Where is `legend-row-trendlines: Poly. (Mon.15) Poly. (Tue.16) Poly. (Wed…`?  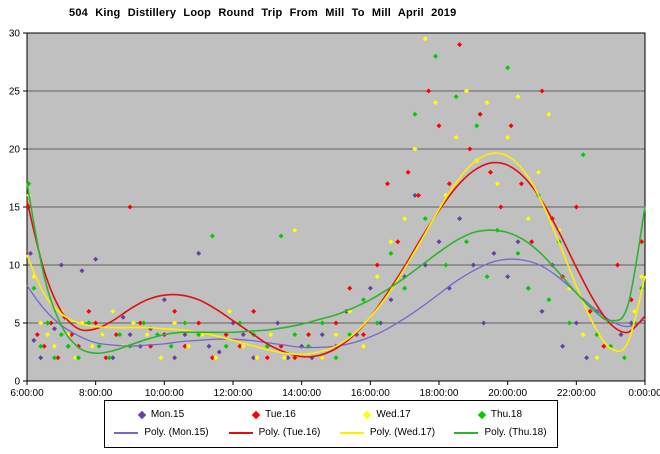
legend-row-trendlines: Poly. (Mon.15) Poly. (Tue.16) Poly. (Wed… is located at coordinates (331, 433).